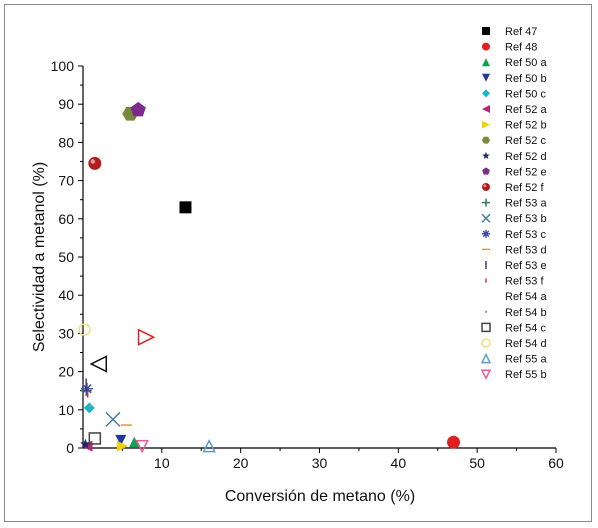 Image resolution: width=598 pixels, height=528 pixels. Describe the element at coordinates (526, 250) in the screenshot. I see `legend-label: Ref 53 d` at that location.